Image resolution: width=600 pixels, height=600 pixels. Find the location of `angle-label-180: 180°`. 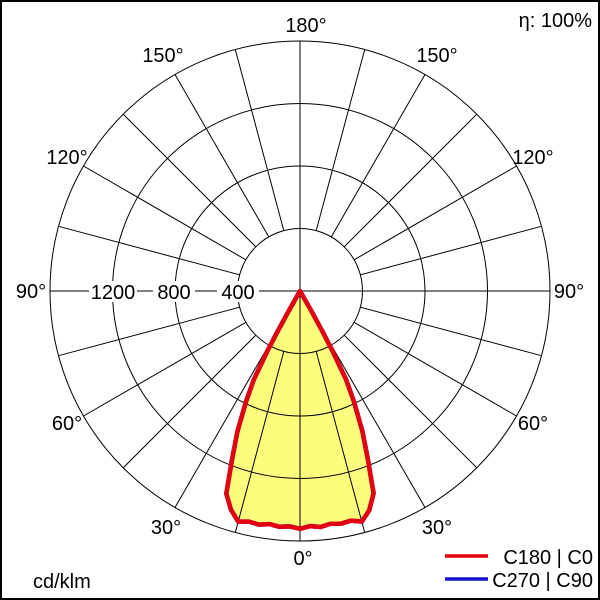

angle-label-180: 180° is located at coordinates (305, 26).